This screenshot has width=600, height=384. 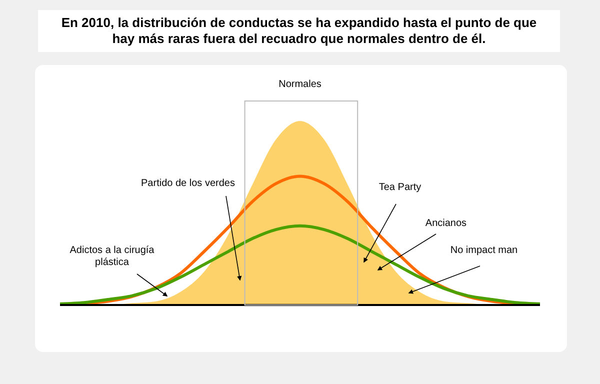 What do you see at coordinates (400, 187) in the screenshot?
I see `annotation: Tea Party` at bounding box center [400, 187].